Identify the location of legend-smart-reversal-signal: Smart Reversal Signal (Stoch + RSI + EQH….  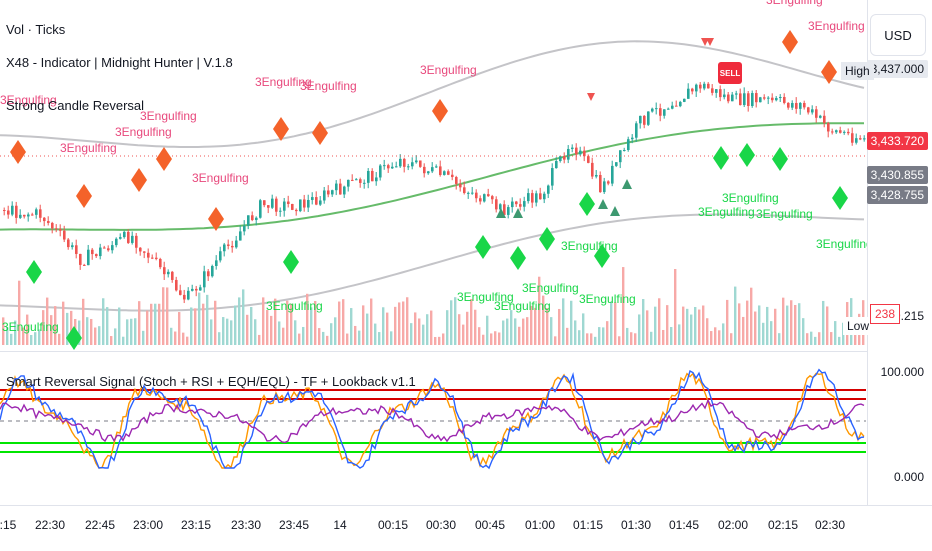
(211, 381).